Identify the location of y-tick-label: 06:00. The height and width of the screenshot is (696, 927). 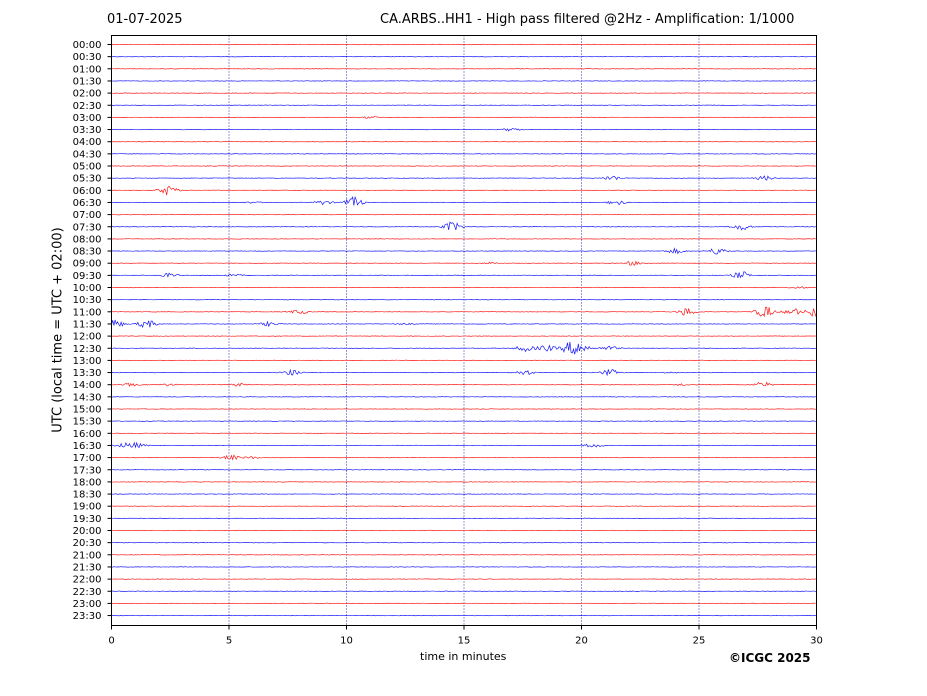
(87, 191).